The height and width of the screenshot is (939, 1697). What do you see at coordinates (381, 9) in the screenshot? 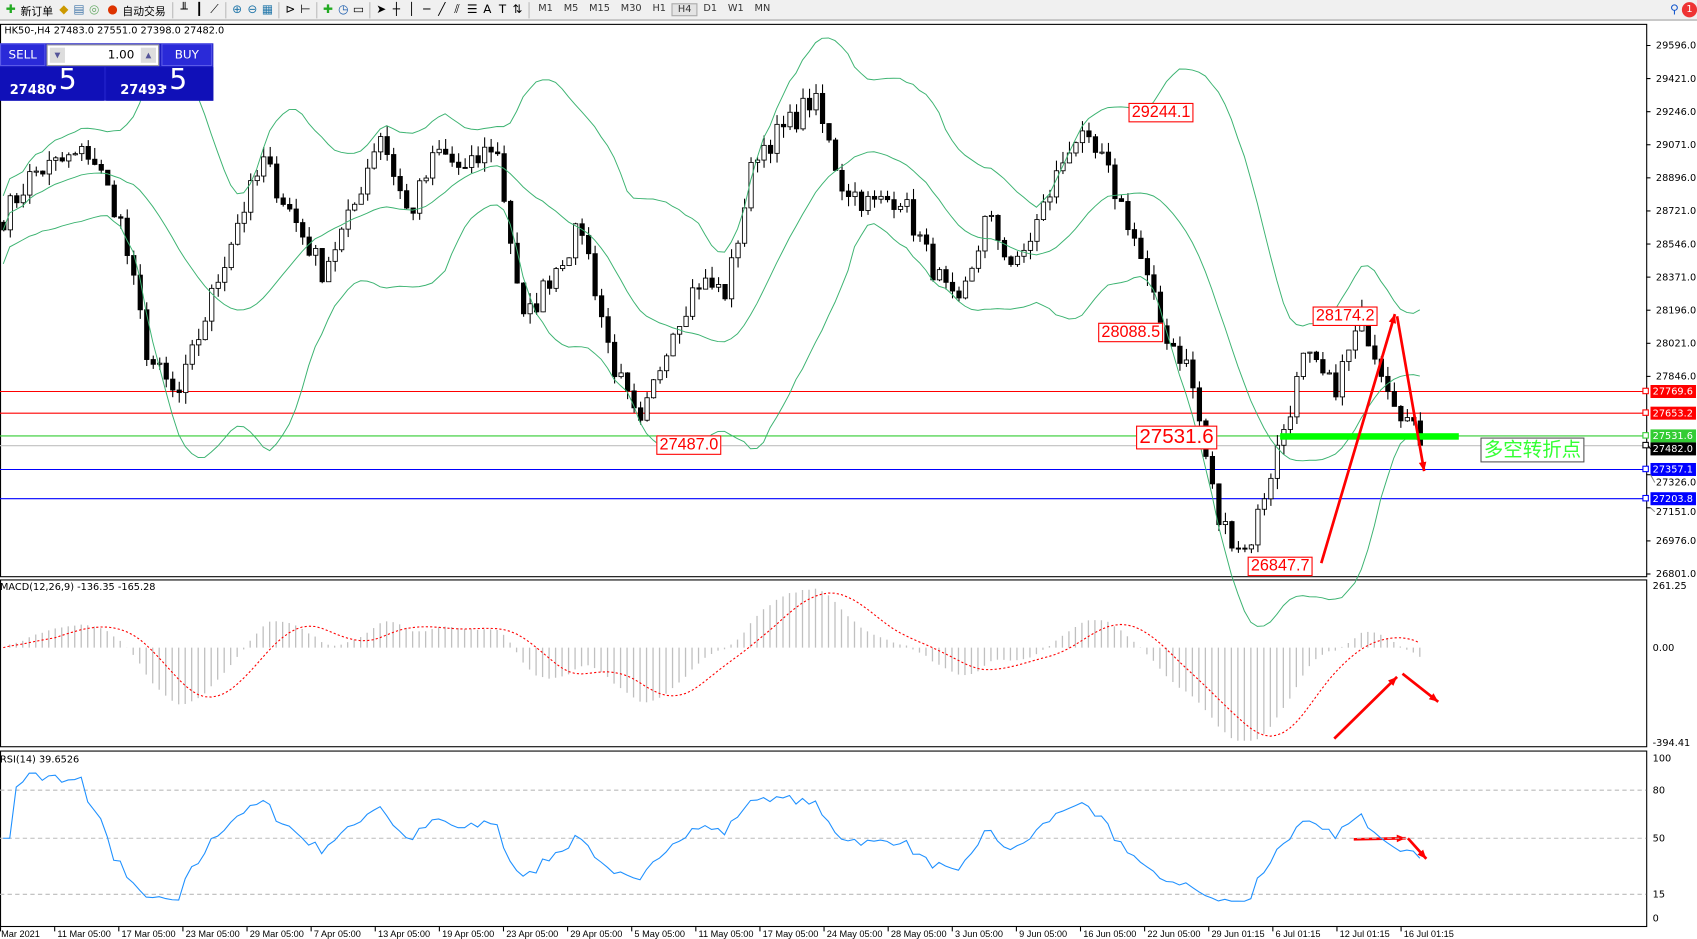
I see `cursor-icon: ➤` at bounding box center [381, 9].